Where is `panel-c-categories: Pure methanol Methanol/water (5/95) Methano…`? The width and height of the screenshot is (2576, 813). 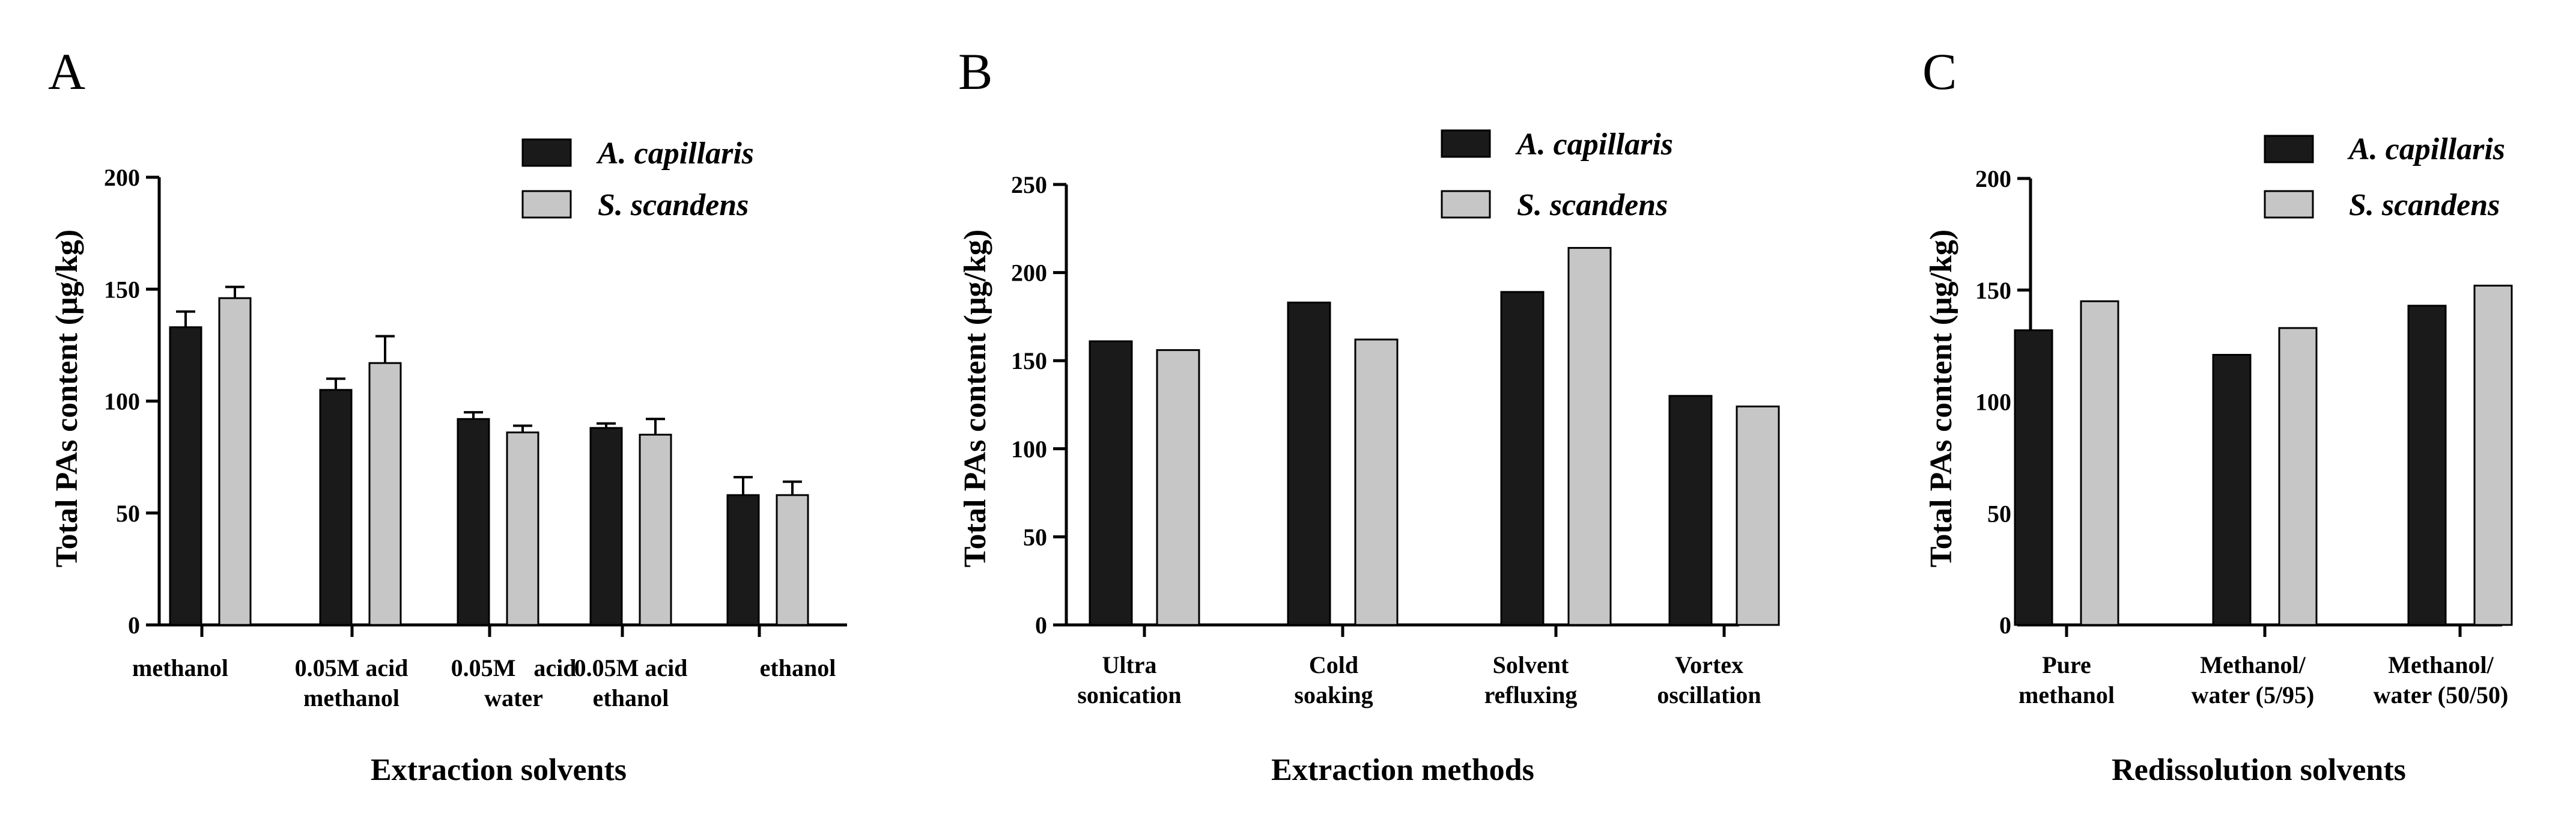
panel-c-categories: Pure methanol Methanol/water (5/95) Methano… is located at coordinates (2263, 666).